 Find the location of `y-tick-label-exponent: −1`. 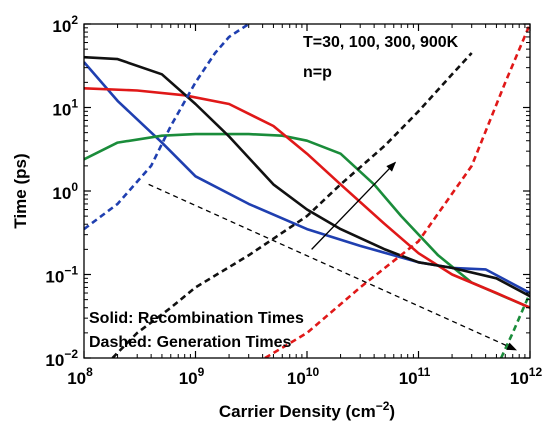

y-tick-label-exponent: −1 is located at coordinates (71, 271).